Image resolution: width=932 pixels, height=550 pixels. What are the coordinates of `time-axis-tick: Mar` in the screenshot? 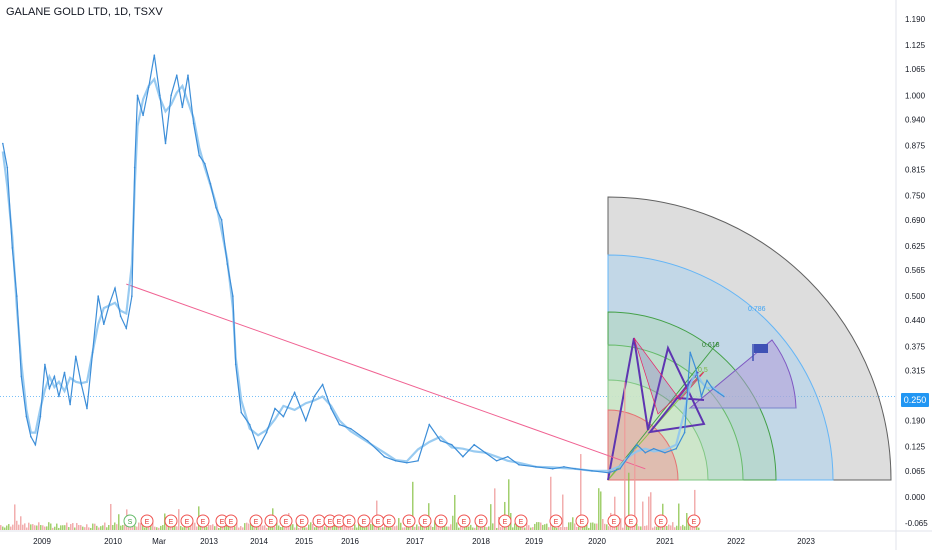 It's located at (159, 541).